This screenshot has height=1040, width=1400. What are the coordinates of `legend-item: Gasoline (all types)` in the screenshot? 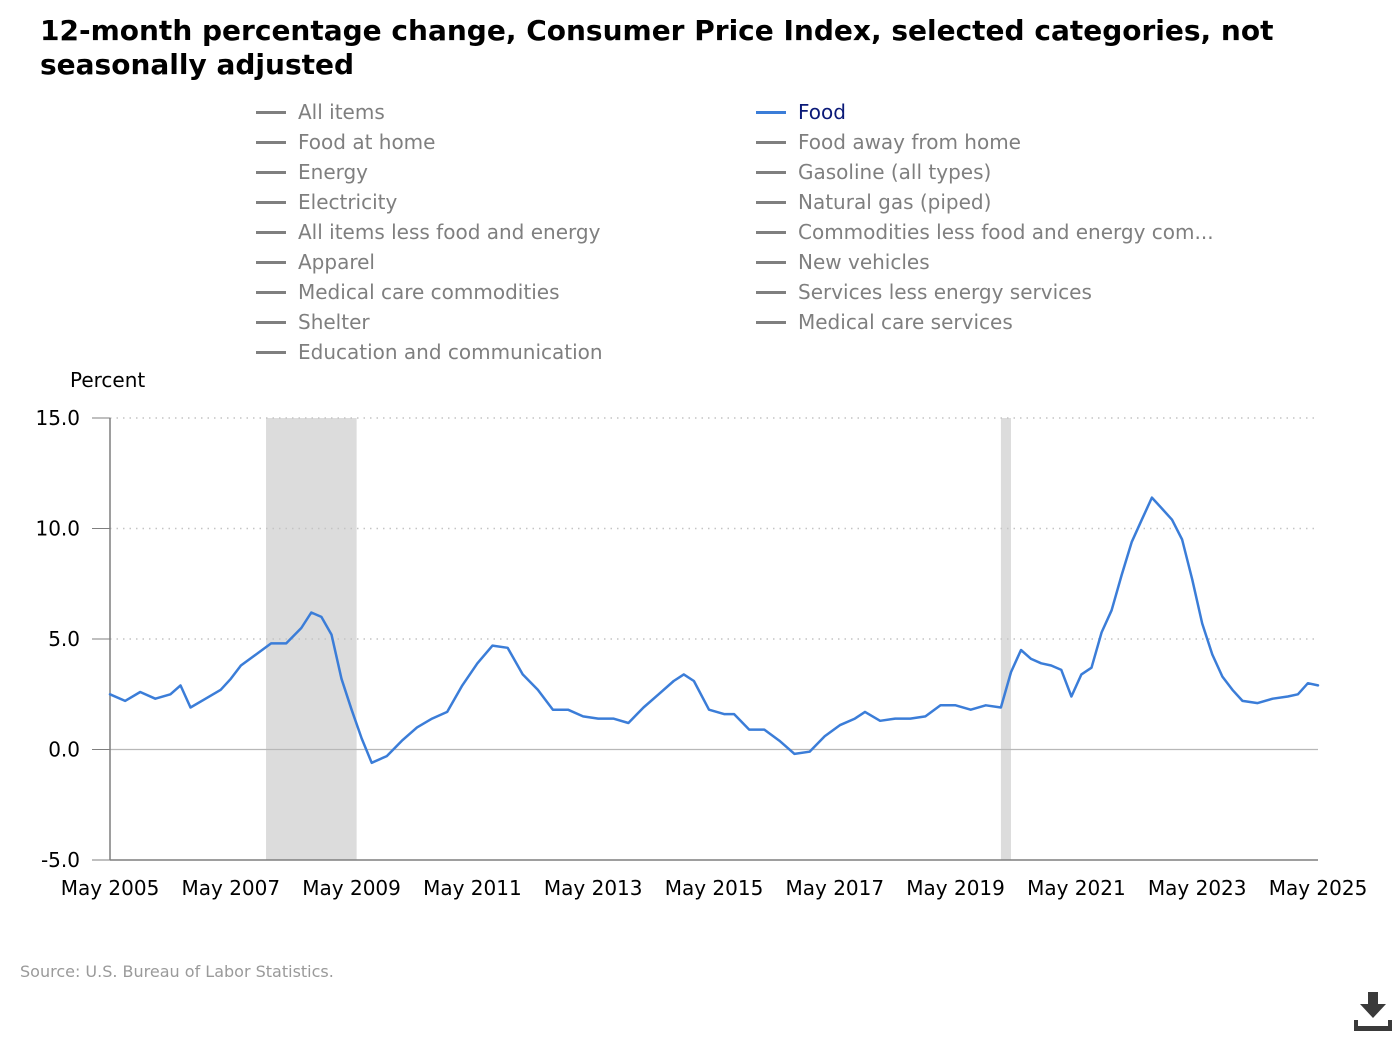 It's located at (873, 172).